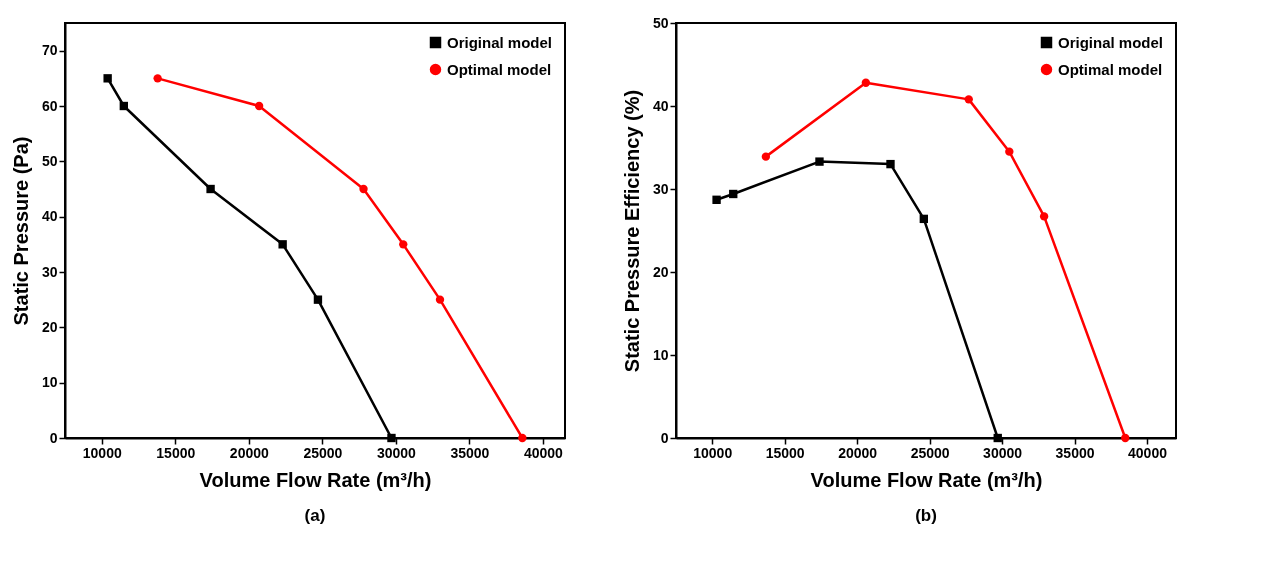 The image size is (1268, 566). Describe the element at coordinates (49, 105) in the screenshot. I see `y-tick-label: 60` at that location.